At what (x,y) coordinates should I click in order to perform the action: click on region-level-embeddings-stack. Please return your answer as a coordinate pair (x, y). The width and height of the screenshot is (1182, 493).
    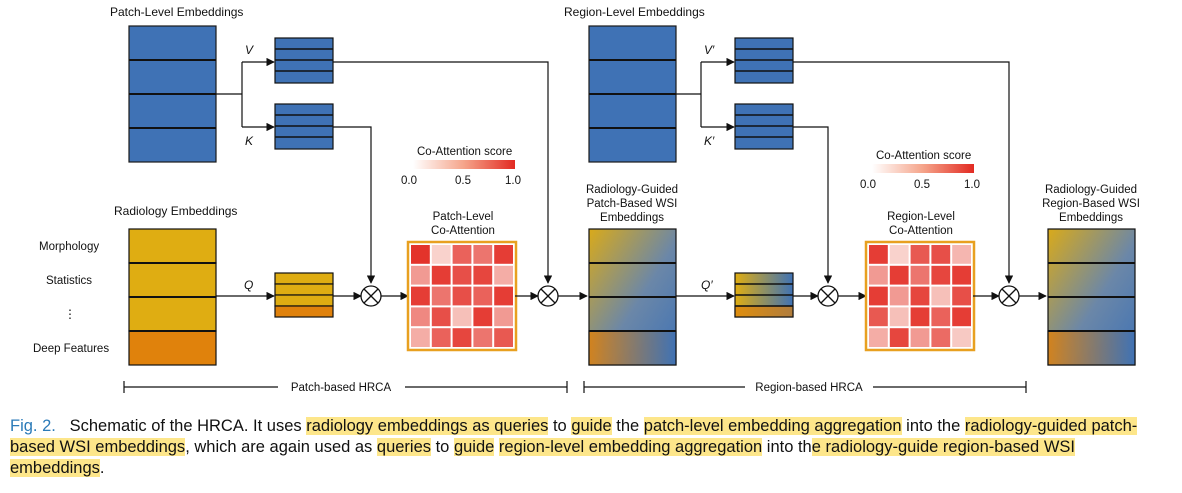
    Looking at the image, I should click on (632, 94).